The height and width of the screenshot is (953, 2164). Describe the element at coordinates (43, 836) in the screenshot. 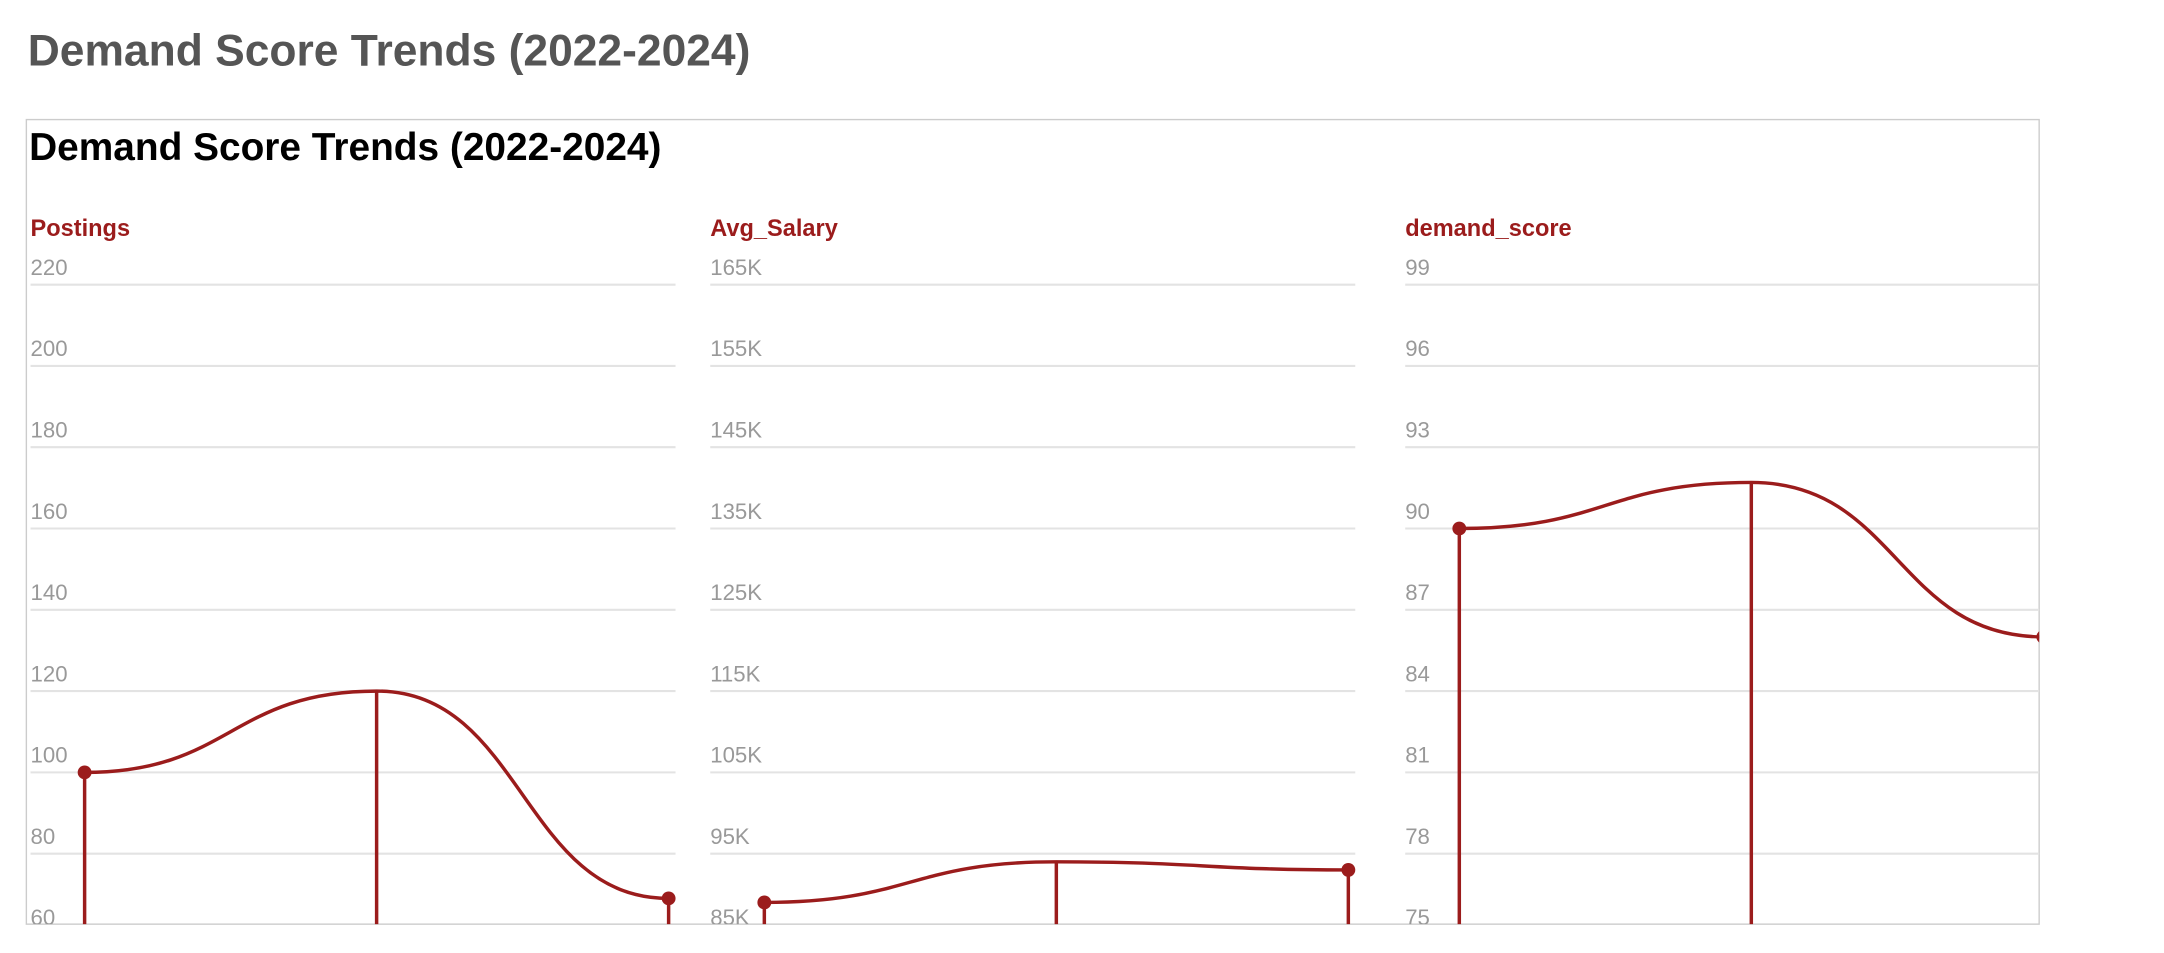

I see `y-tick-label: 80` at that location.